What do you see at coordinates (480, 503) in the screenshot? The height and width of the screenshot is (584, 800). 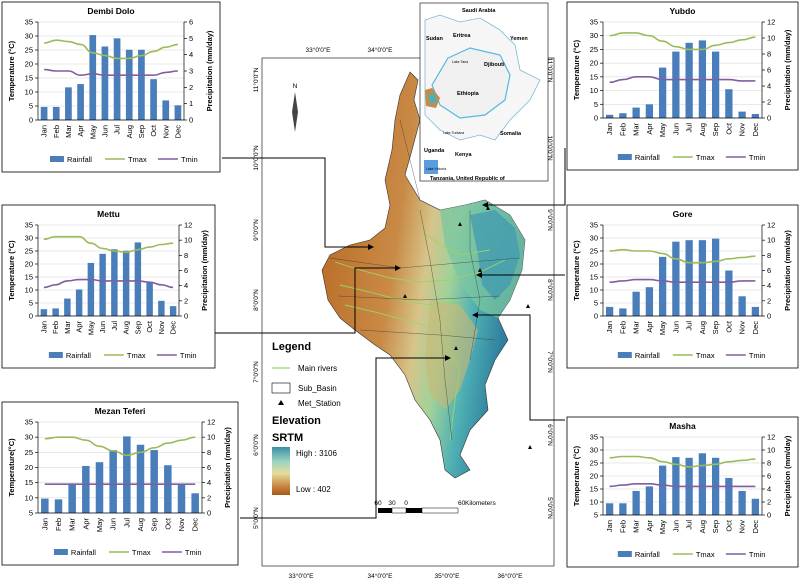 I see `scale-unit: Kilometers` at bounding box center [480, 503].